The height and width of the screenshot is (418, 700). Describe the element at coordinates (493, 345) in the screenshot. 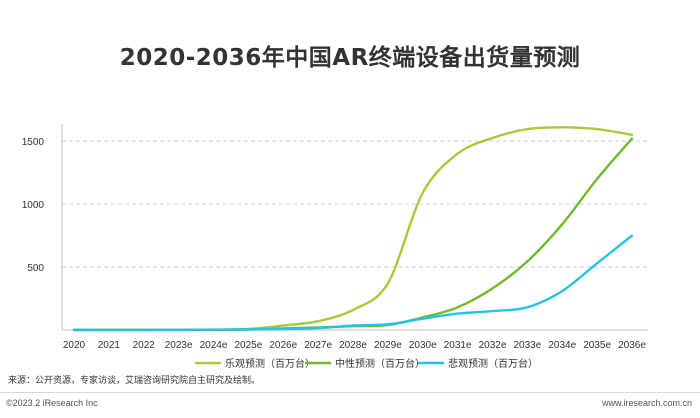

I see `x-tick-label: 2032e` at that location.